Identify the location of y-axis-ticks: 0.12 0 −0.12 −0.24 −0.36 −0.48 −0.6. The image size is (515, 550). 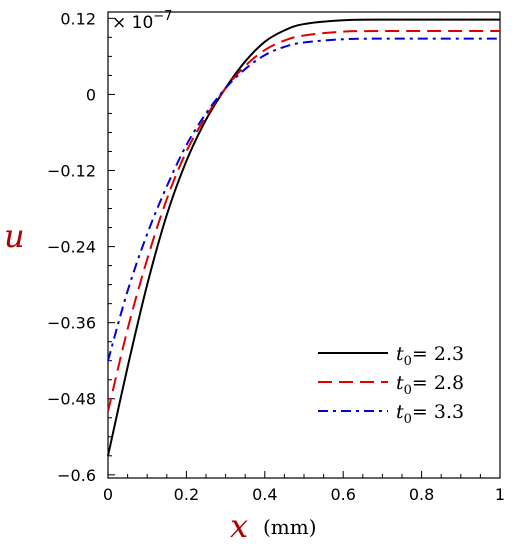
(81, 247).